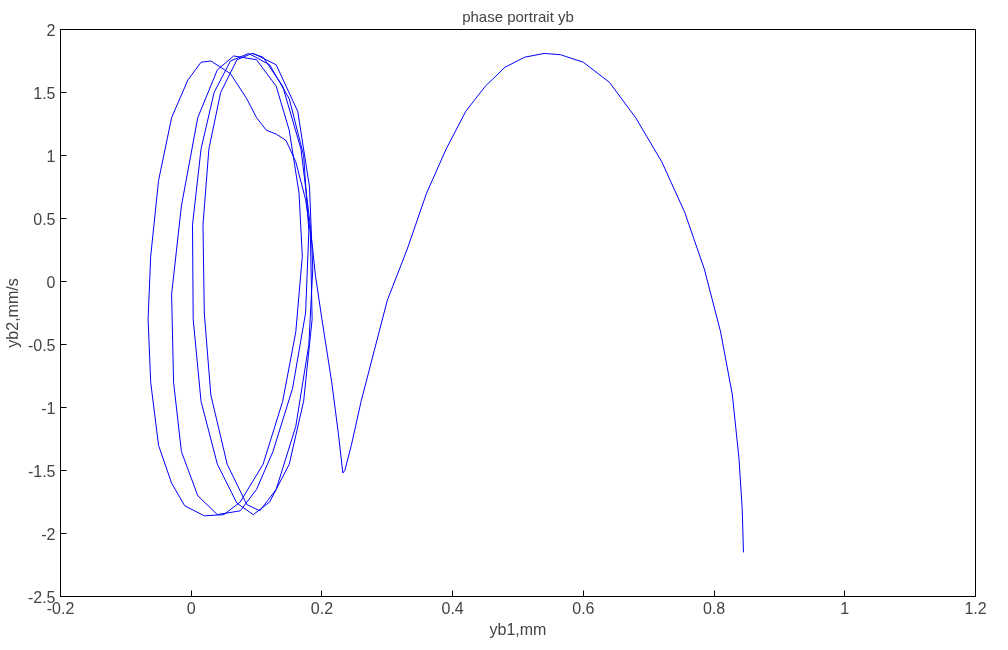  What do you see at coordinates (845, 608) in the screenshot?
I see `x-tick-label: 1` at bounding box center [845, 608].